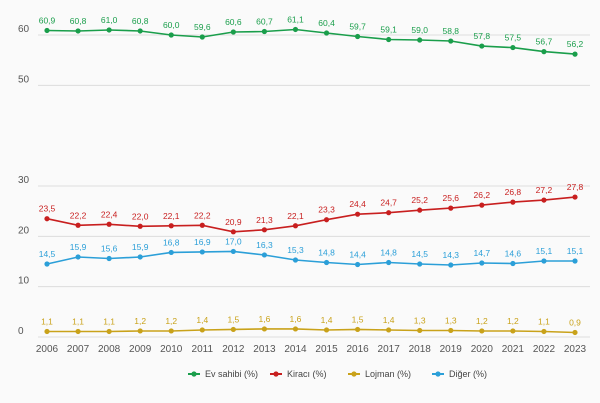 The width and height of the screenshot is (600, 403). Describe the element at coordinates (389, 320) in the screenshot. I see `data-label: 1,4` at that location.